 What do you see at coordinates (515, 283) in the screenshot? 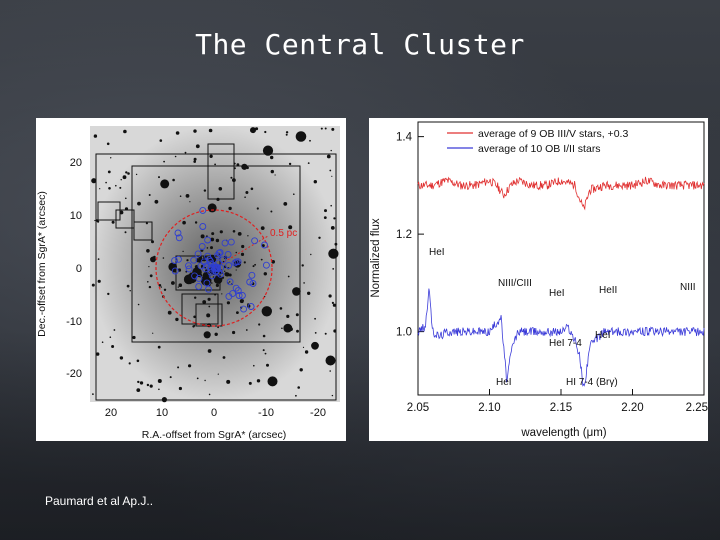
I see `line-label: NIII/CIII` at bounding box center [515, 283].